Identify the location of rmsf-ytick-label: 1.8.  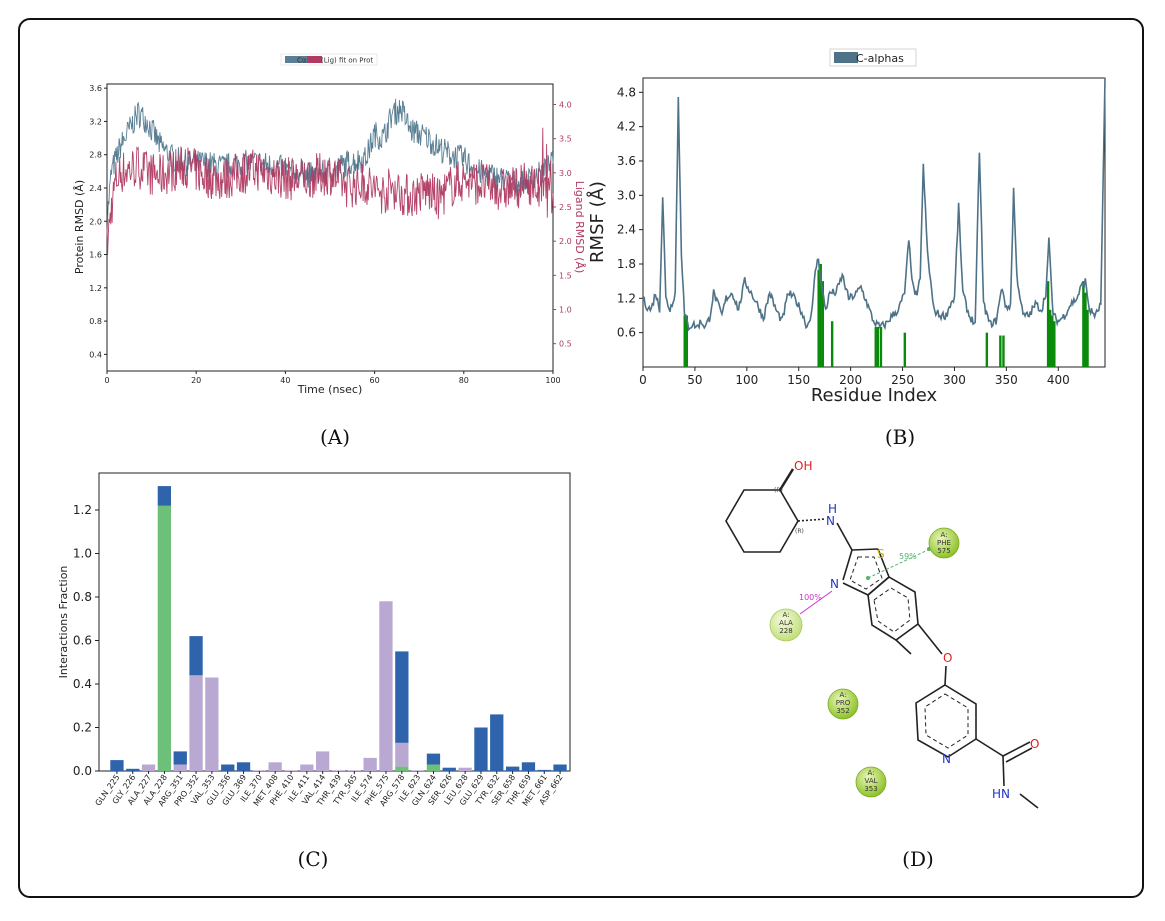
(626, 264).